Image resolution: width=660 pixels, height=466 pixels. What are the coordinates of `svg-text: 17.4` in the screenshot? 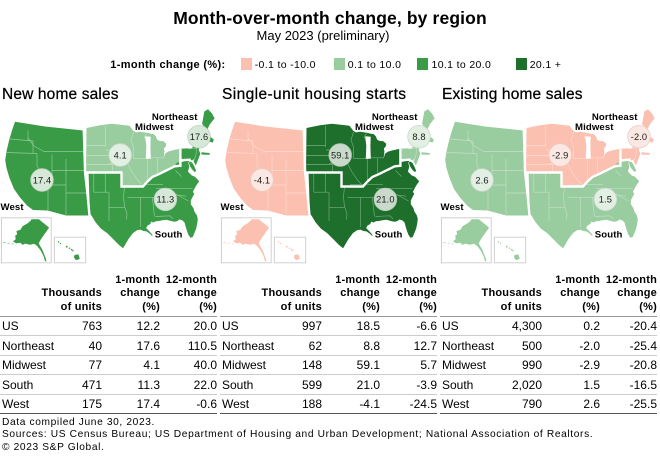 It's located at (42, 180).